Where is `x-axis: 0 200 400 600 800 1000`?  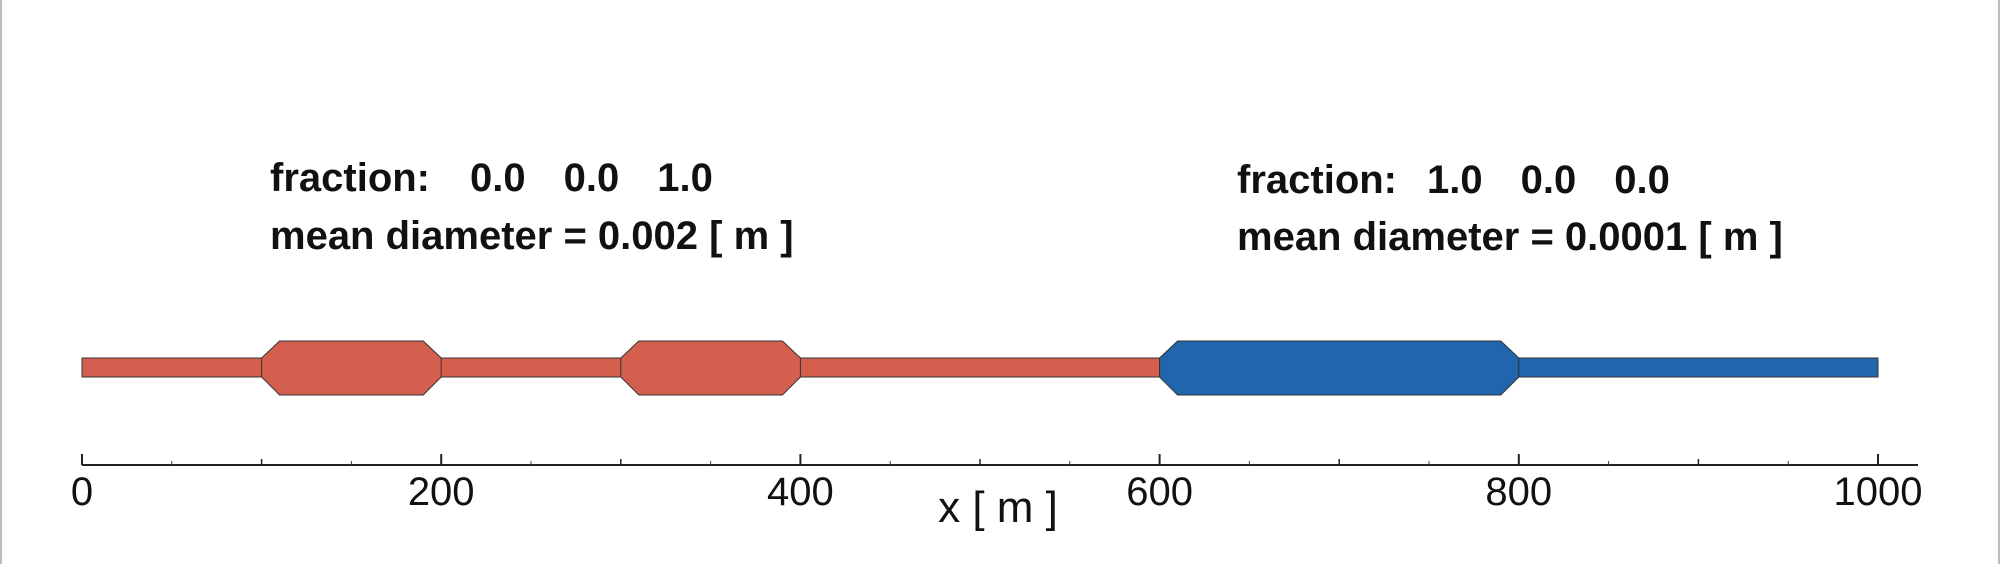 x-axis: 0 200 400 600 800 1000 is located at coordinates (997, 484).